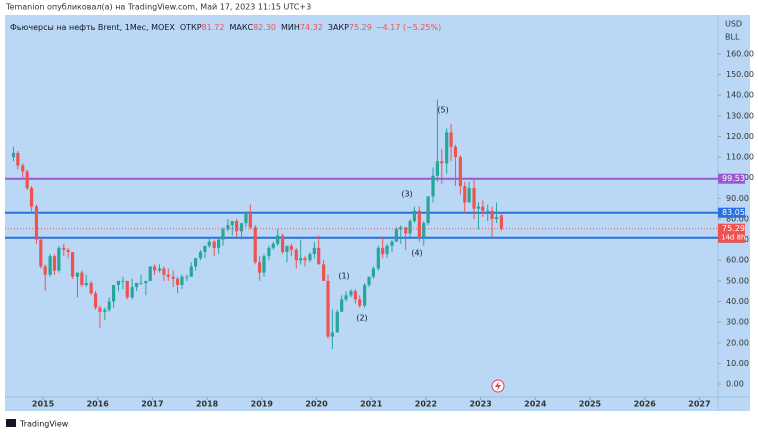 This screenshot has width=758, height=439. I want to click on x-tick-label: 2019, so click(262, 404).